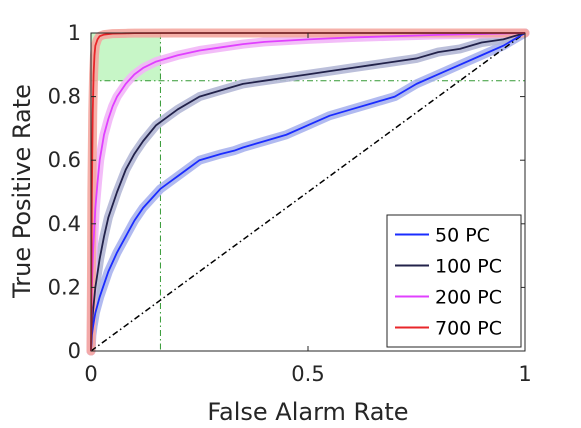 This screenshot has width=581, height=428. What do you see at coordinates (64, 97) in the screenshot?
I see `y-tick-label: 0.8` at bounding box center [64, 97].